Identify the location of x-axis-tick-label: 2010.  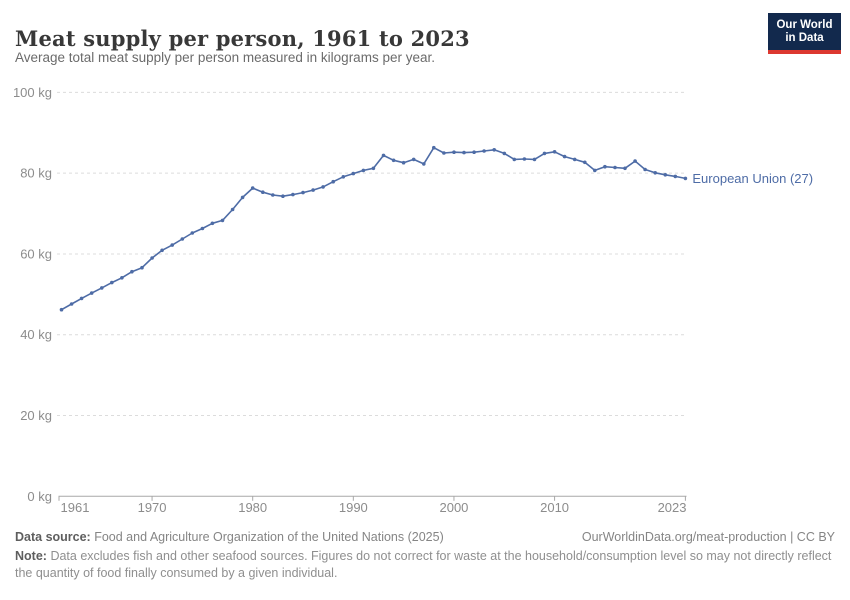
(554, 507).